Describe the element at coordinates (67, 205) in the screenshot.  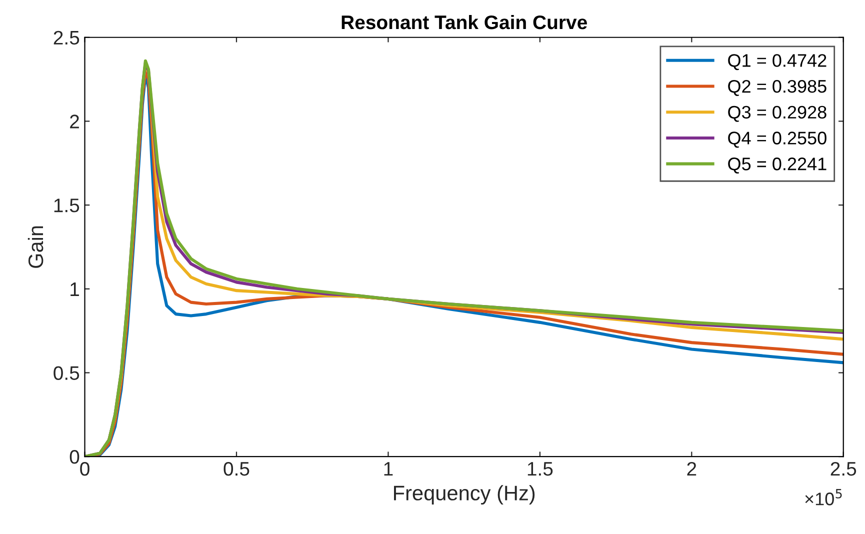
I see `y-tick-label: 1.5` at that location.